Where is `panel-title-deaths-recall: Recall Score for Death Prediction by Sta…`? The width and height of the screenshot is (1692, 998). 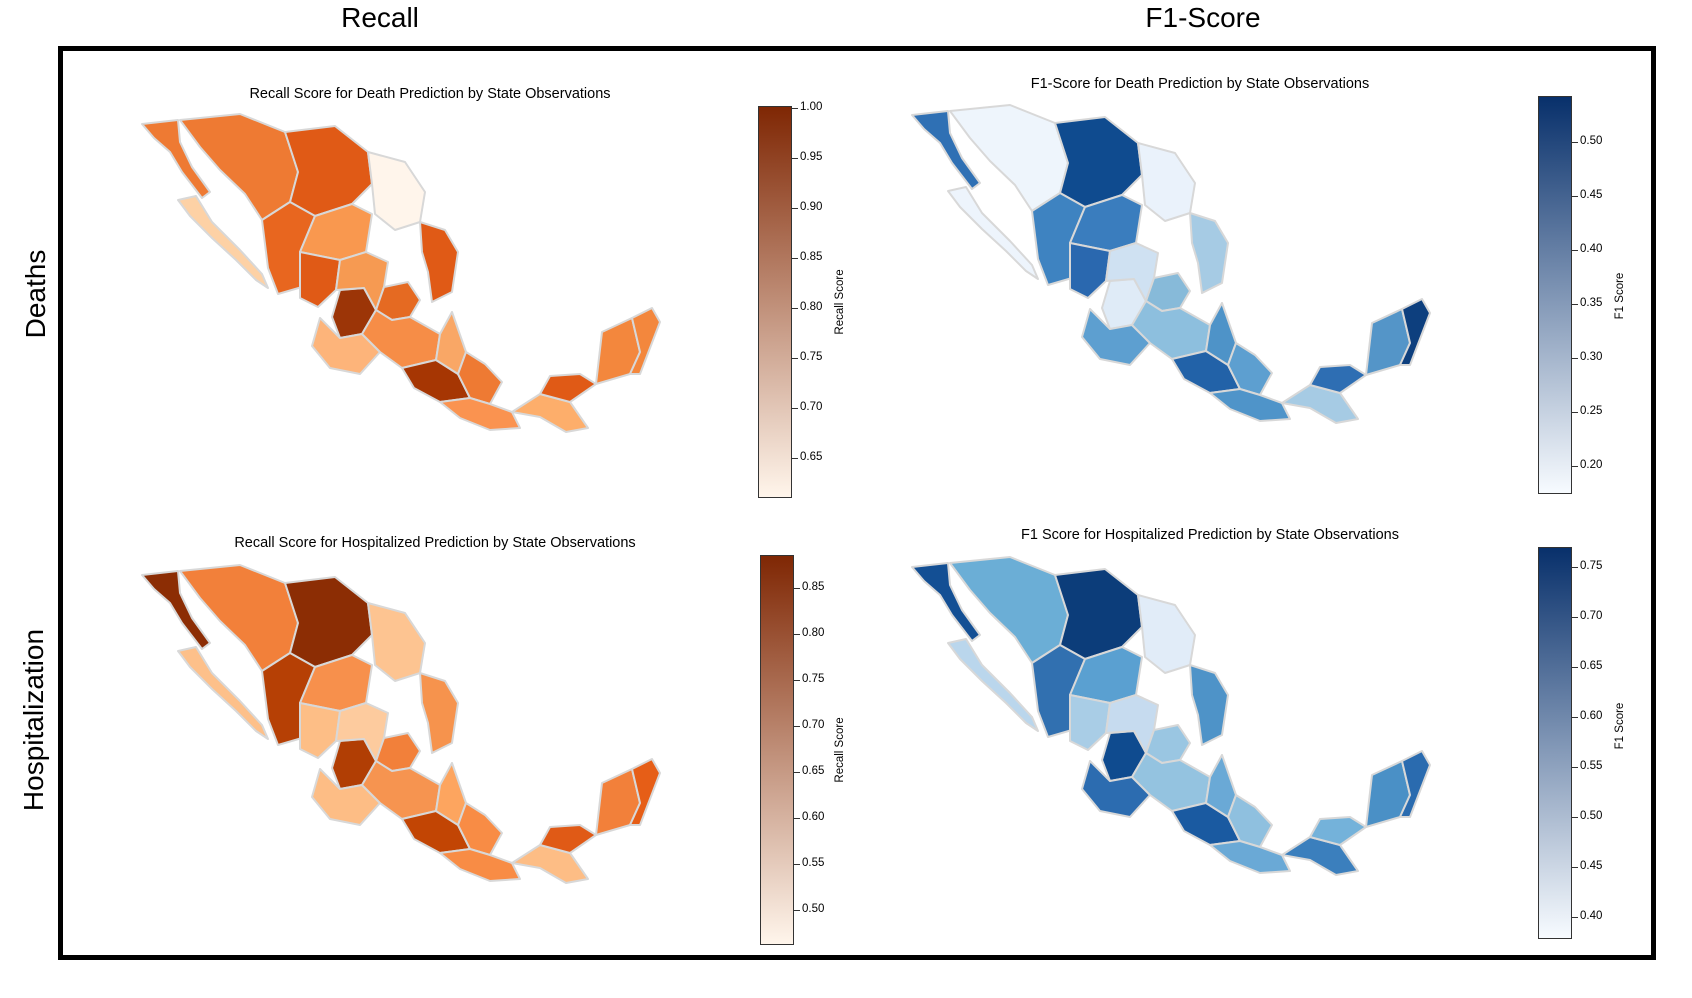
panel-title-deaths-recall: Recall Score for Death Prediction by Sta… is located at coordinates (430, 94).